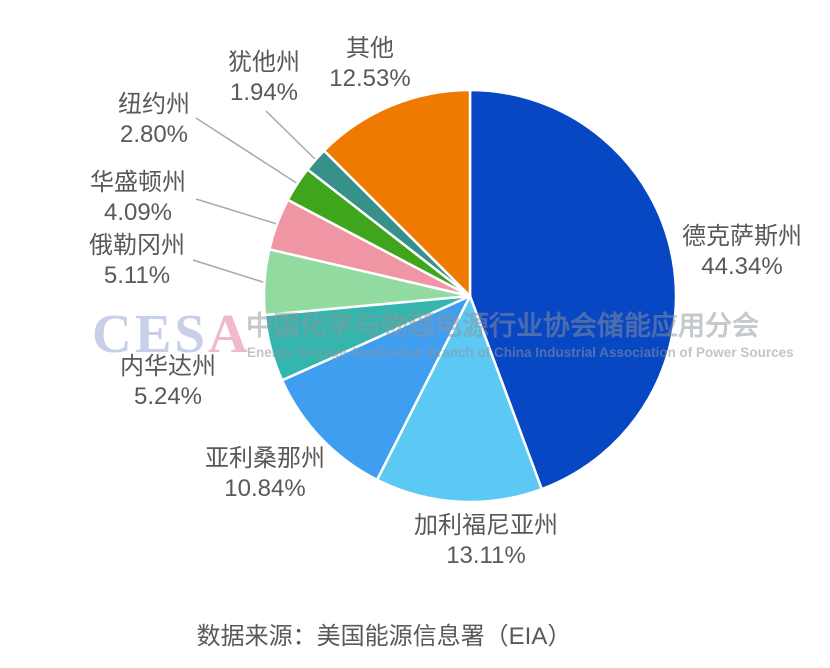  Describe the element at coordinates (255, 197) in the screenshot. I see `leader-lines` at that location.